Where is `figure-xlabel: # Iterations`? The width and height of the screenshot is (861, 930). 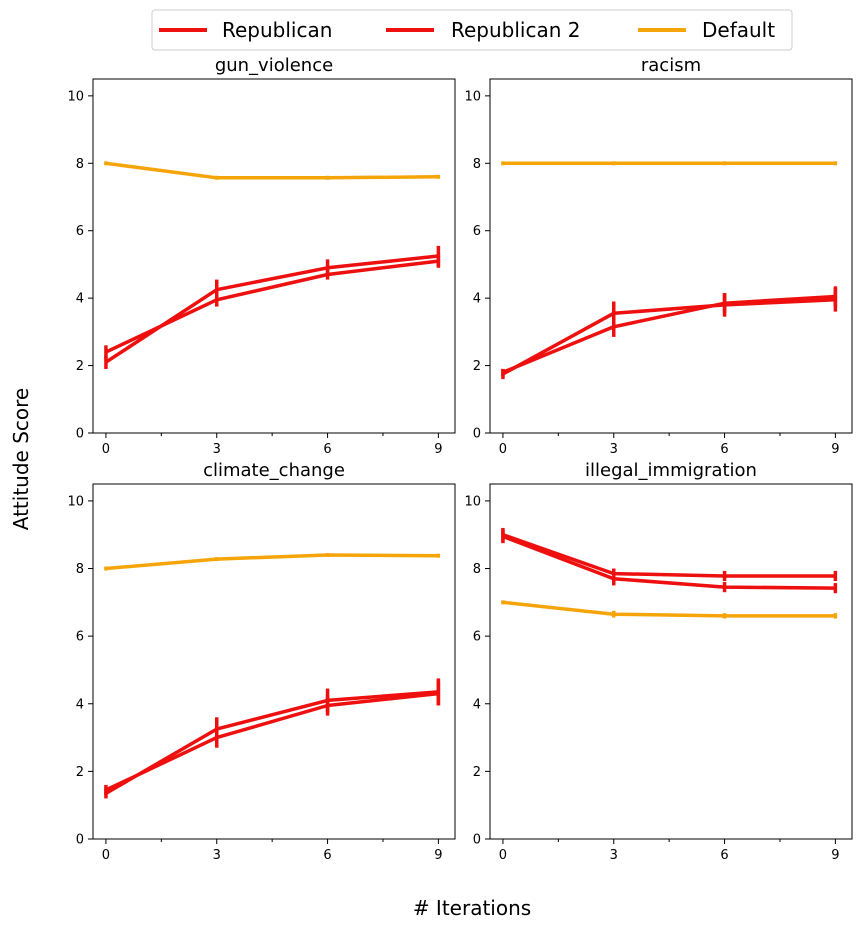
figure-xlabel: # Iterations is located at coordinates (472, 908).